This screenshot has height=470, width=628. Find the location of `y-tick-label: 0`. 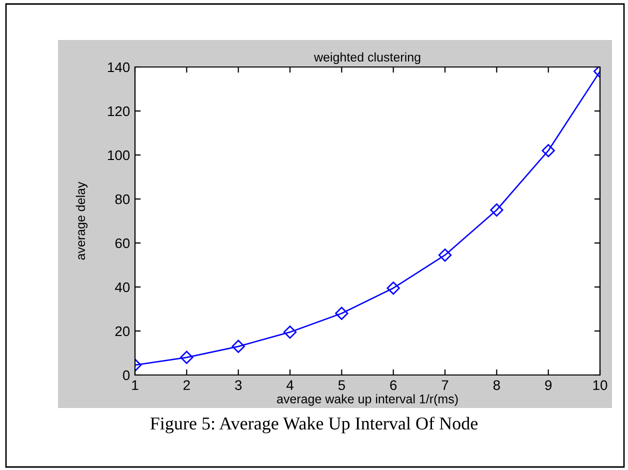

y-tick-label: 0 is located at coordinates (126, 375).